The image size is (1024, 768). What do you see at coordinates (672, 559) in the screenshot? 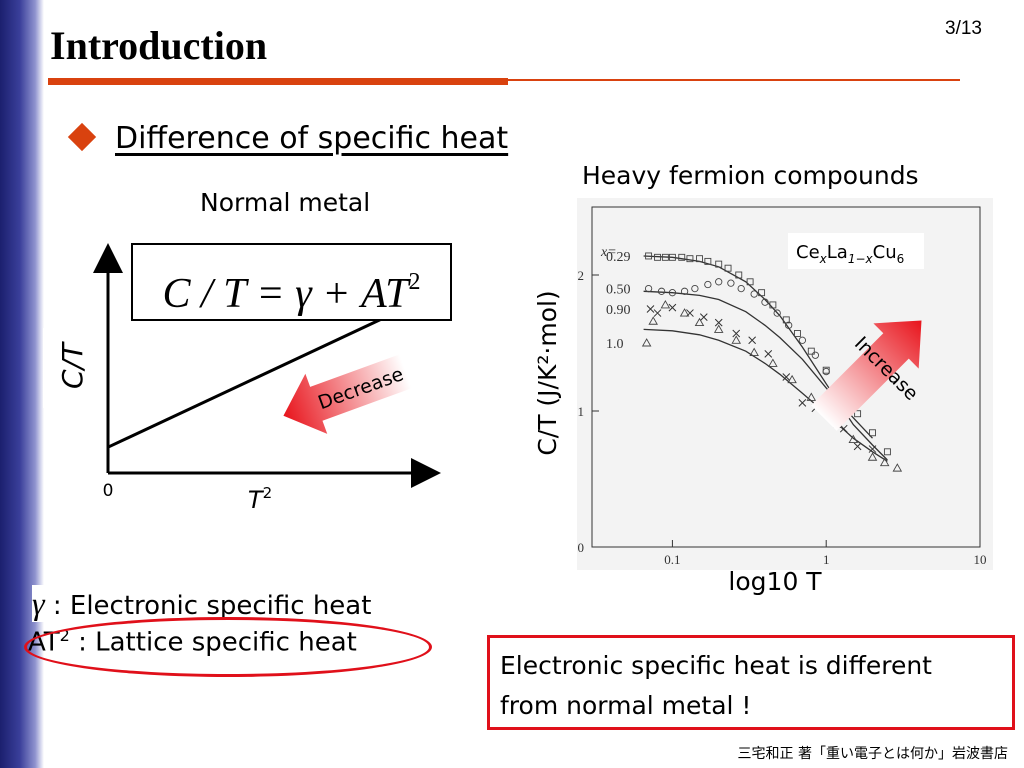
I see `x-tick-label: 0.1` at bounding box center [672, 559].